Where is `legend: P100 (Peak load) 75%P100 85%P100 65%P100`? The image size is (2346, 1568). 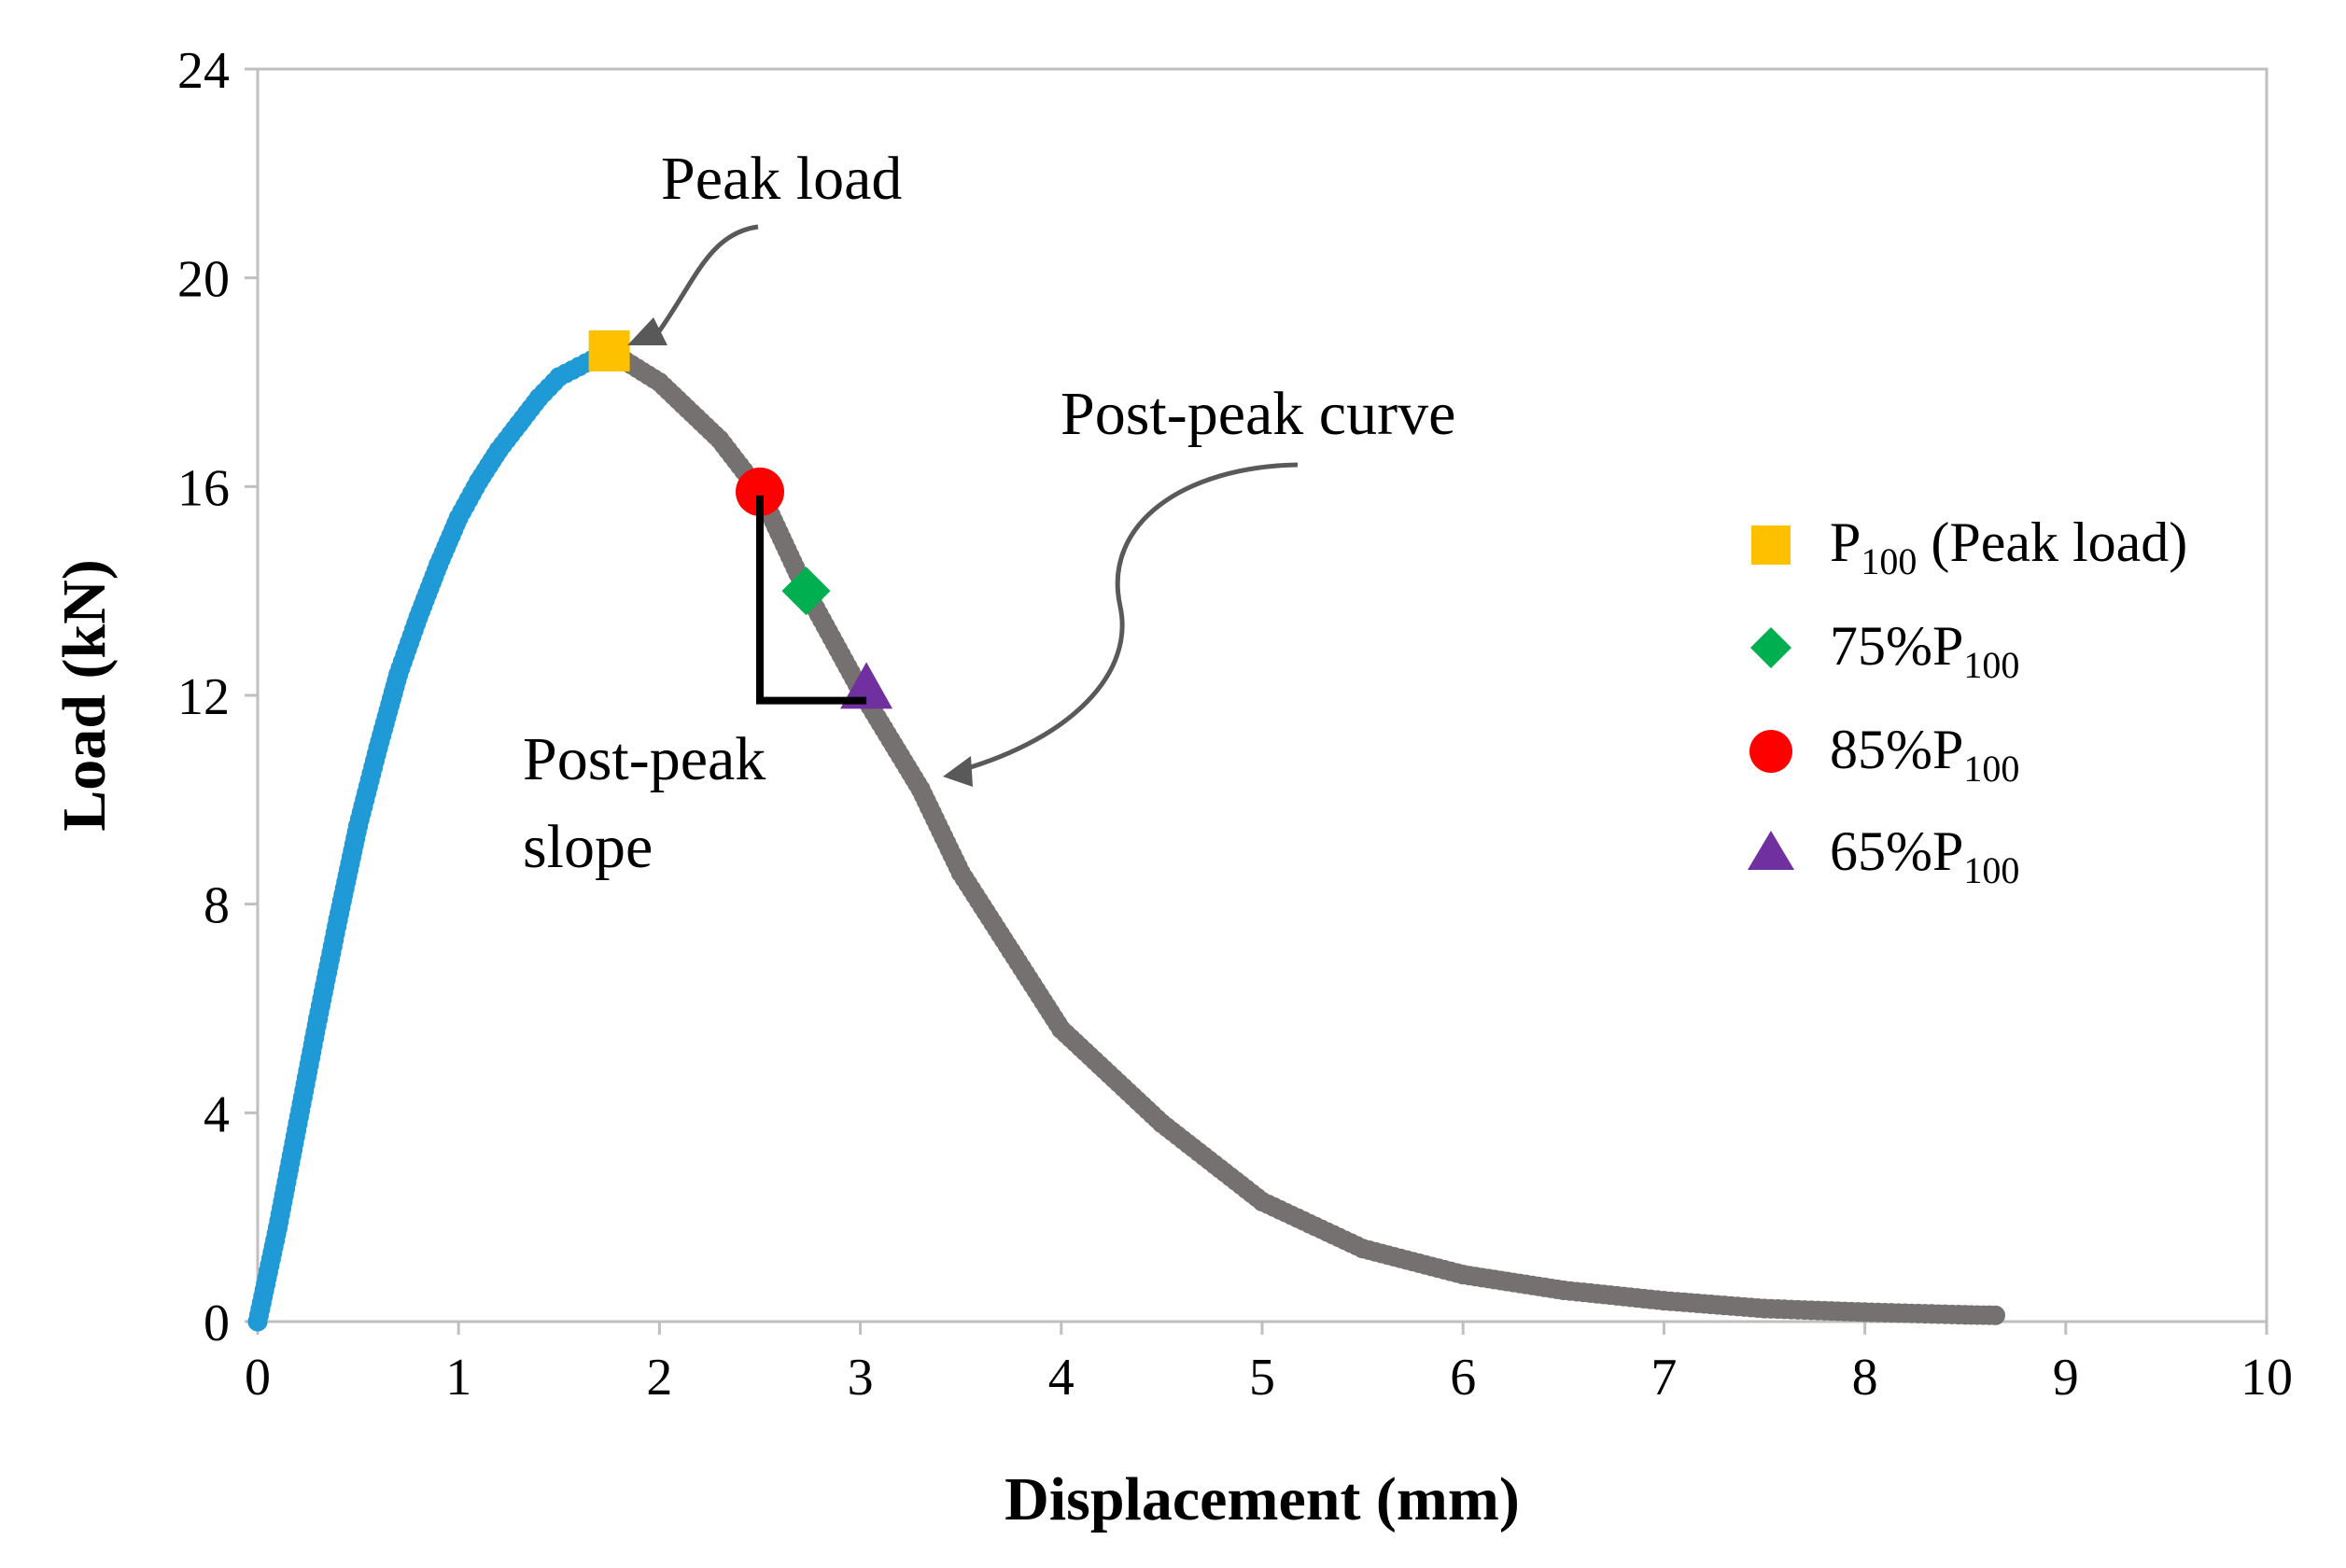
legend: P100 (Peak load) 75%P100 85%P100 65%P100 is located at coordinates (1967, 701).